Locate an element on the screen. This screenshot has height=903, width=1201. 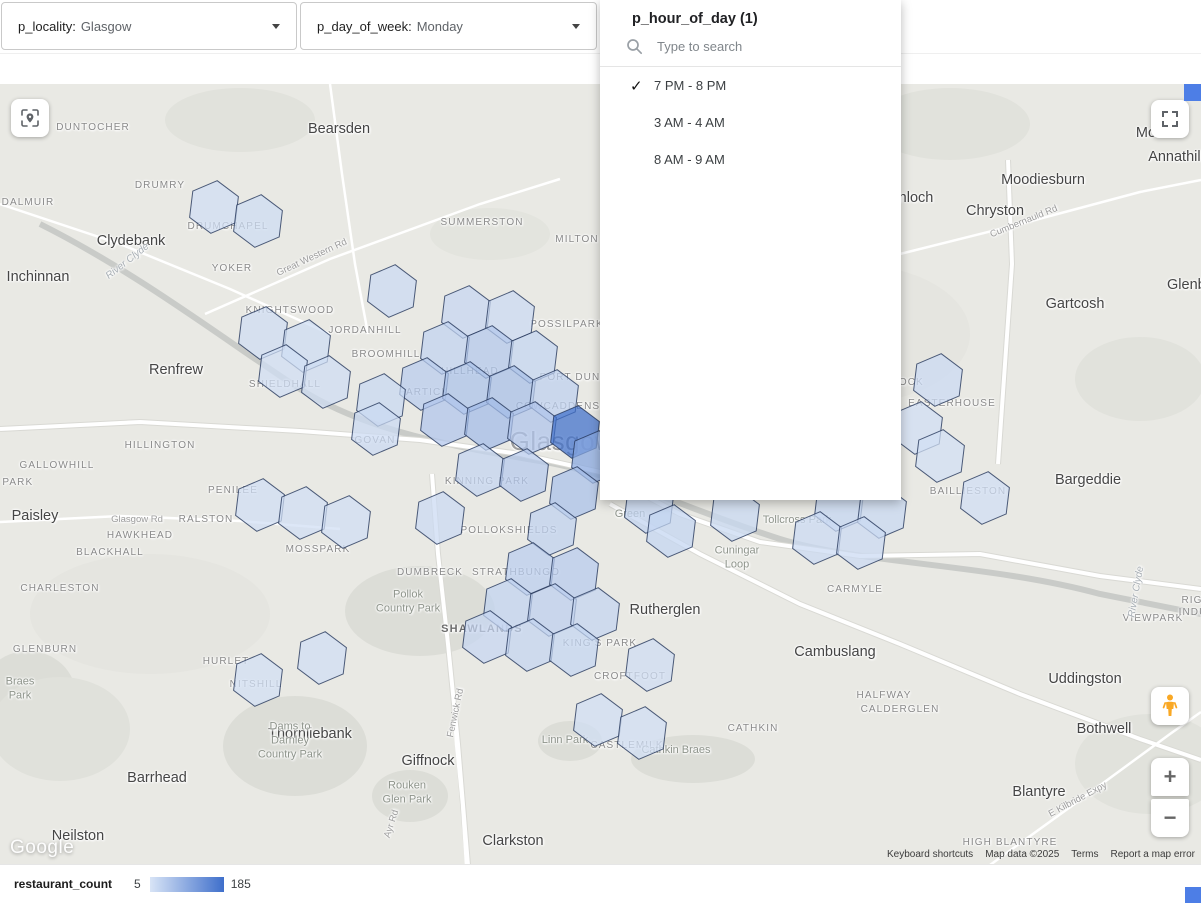
dropdown-options: ✓ 7 PM - 8 PM 3 AM - 4 AM 8 AM - 9 AM is located at coordinates (750, 122).